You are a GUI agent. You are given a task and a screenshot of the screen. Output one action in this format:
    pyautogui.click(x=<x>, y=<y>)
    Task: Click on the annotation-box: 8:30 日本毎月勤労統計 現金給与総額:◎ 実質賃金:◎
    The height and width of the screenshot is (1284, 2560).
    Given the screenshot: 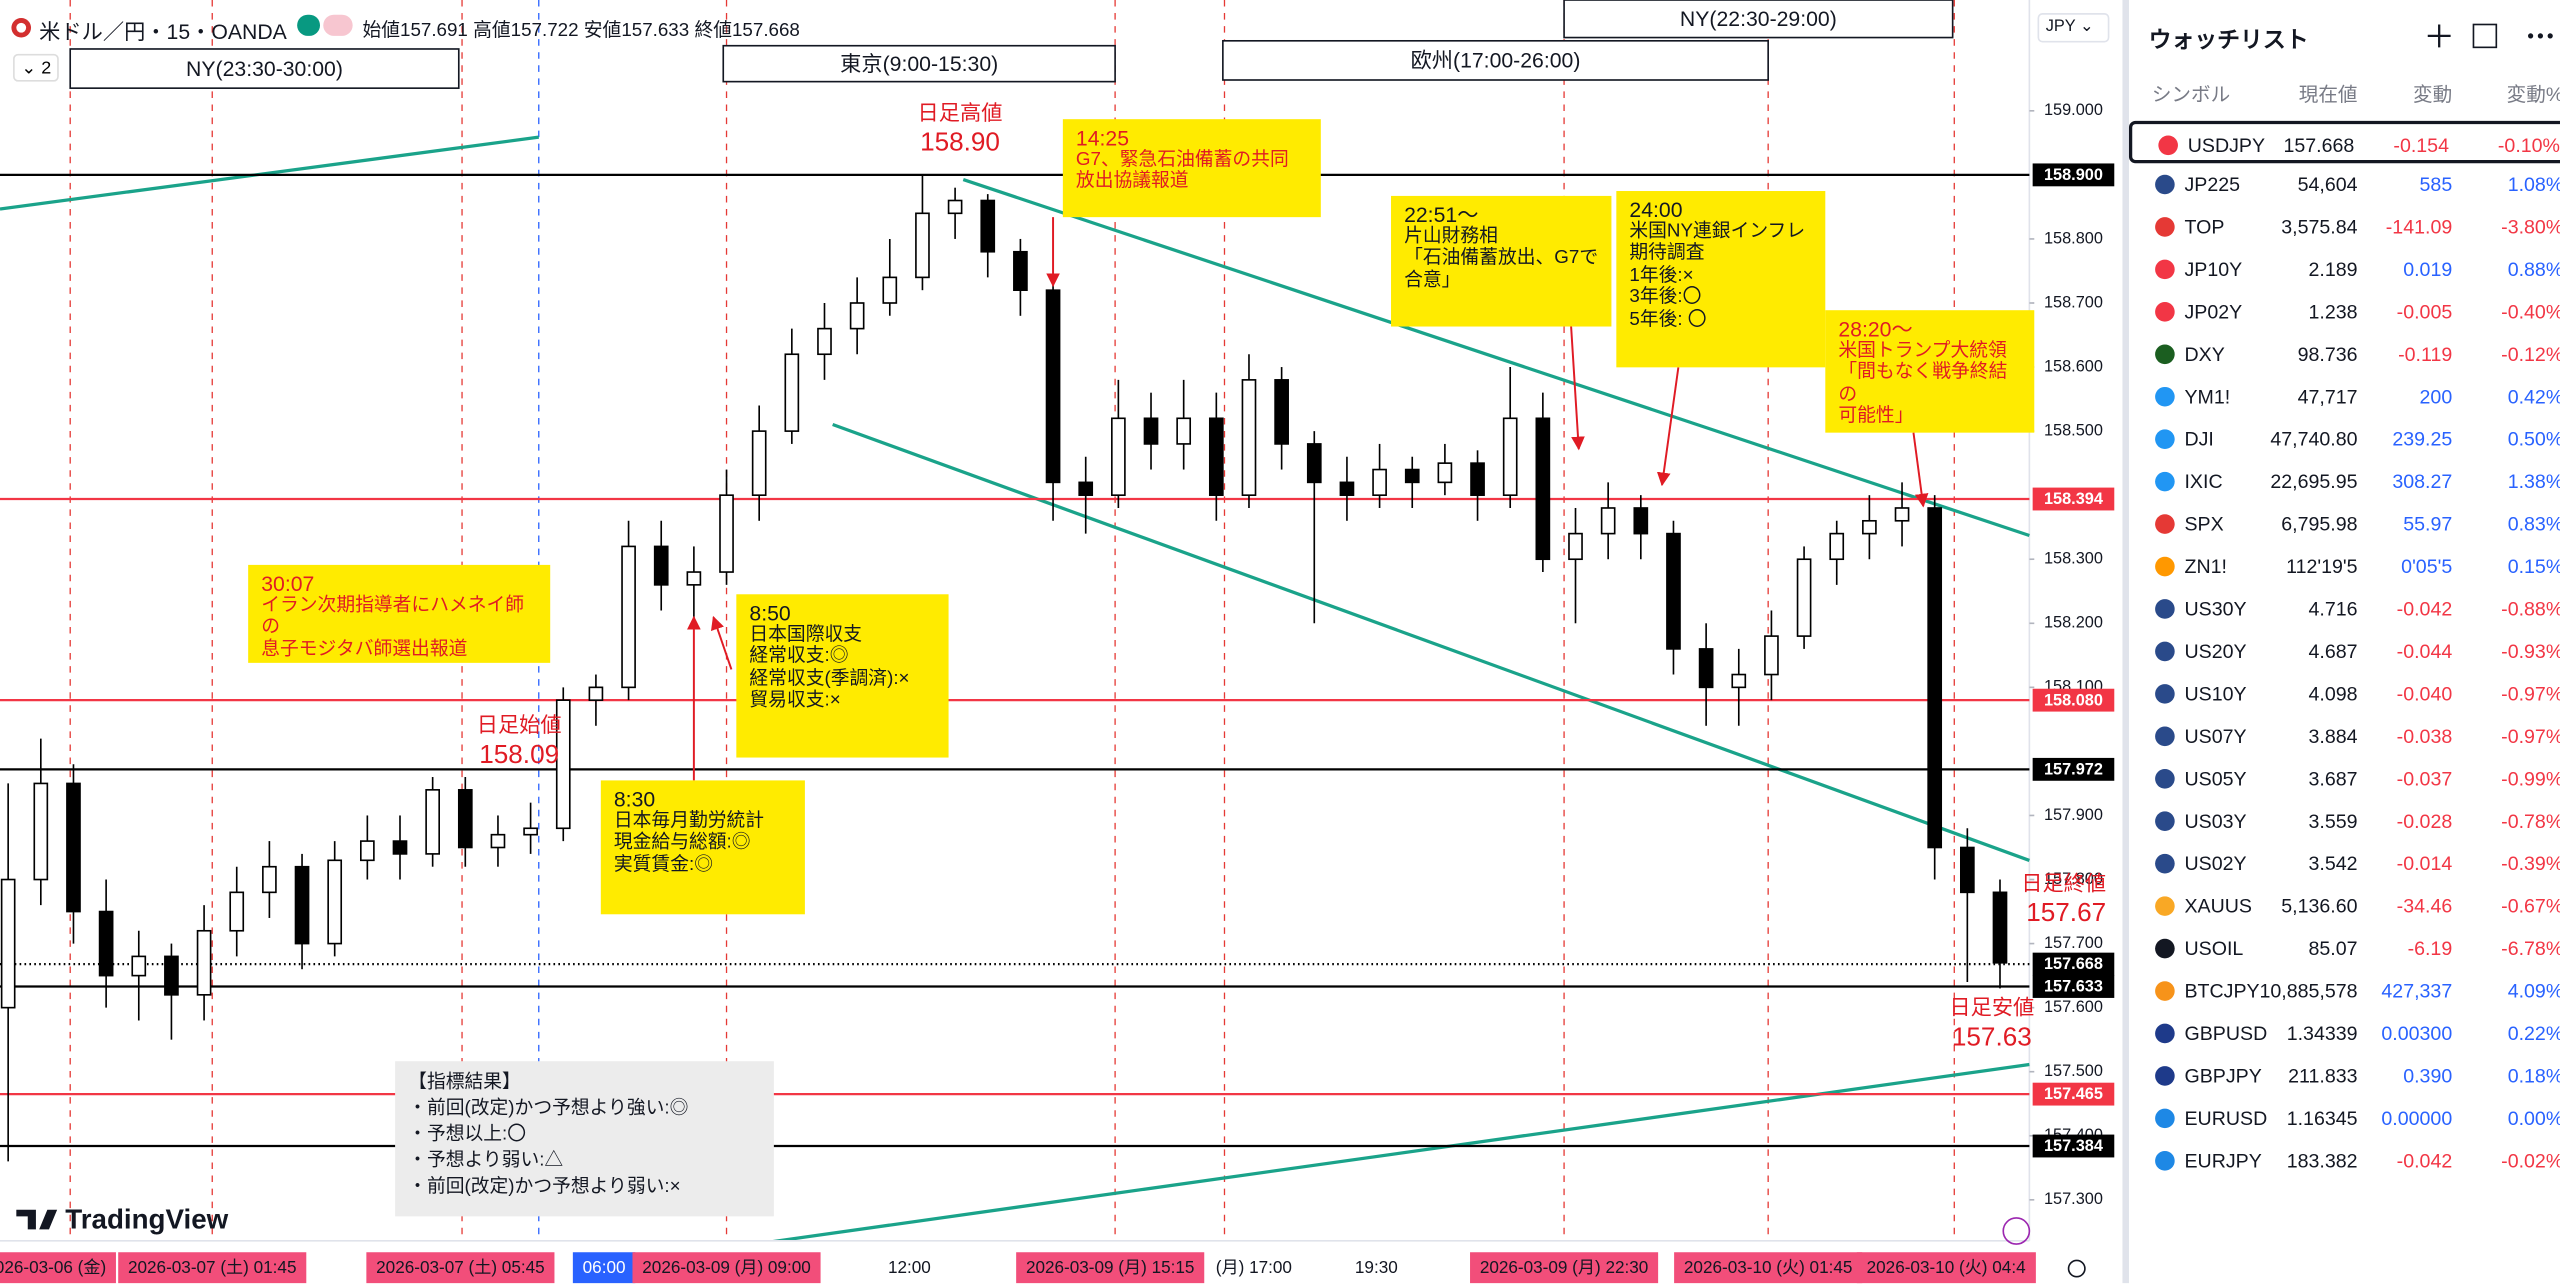 What is the action you would take?
    pyautogui.click(x=702, y=847)
    